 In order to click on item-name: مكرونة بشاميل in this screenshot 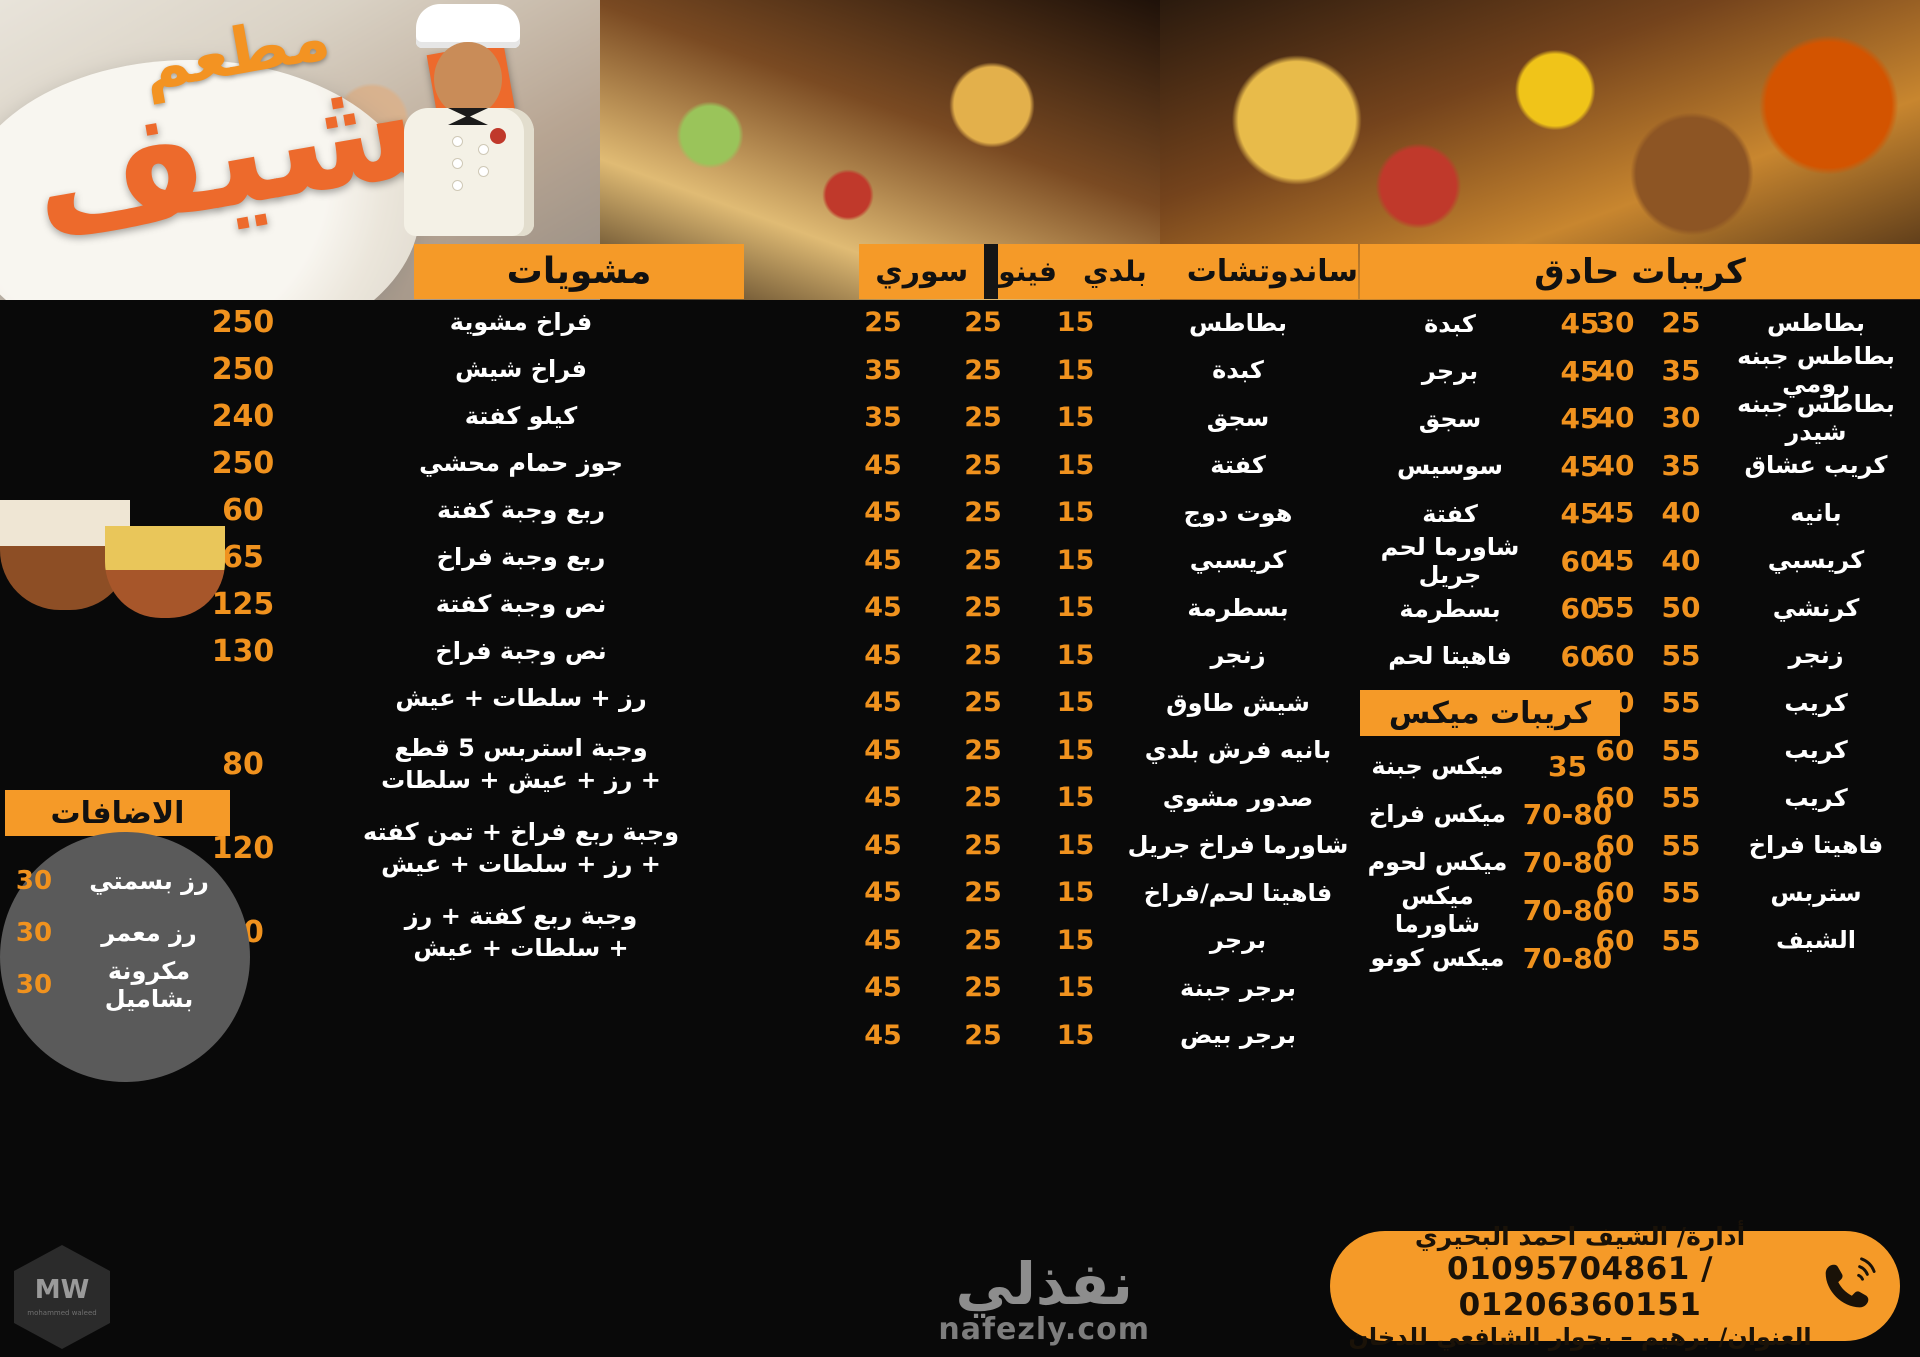, I will do `click(149, 985)`.